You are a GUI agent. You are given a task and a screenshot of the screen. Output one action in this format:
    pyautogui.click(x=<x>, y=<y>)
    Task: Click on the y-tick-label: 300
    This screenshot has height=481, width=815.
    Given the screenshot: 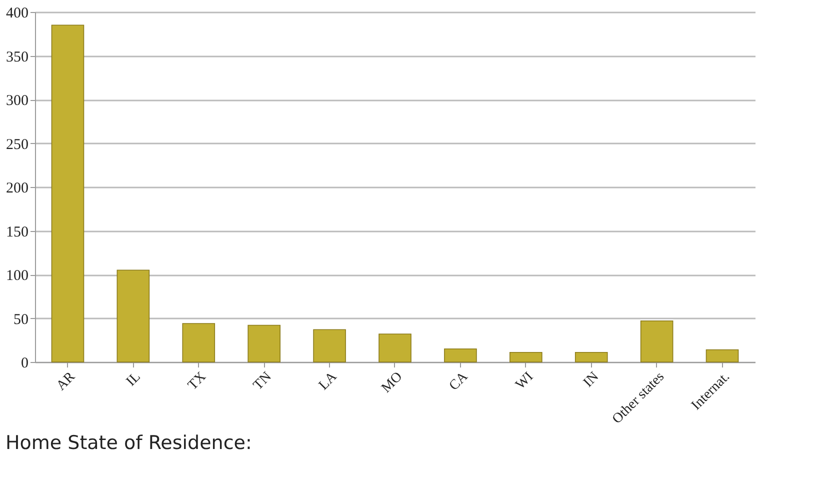 What is the action you would take?
    pyautogui.click(x=17, y=101)
    